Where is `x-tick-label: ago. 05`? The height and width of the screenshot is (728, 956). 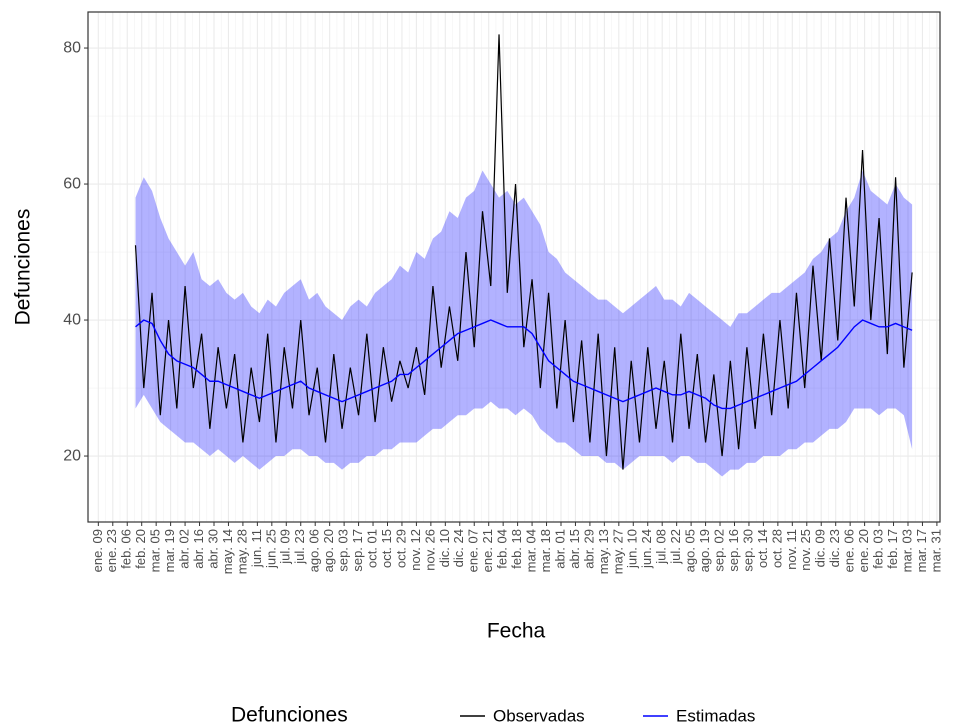
x-tick-label: ago. 05 is located at coordinates (690, 550).